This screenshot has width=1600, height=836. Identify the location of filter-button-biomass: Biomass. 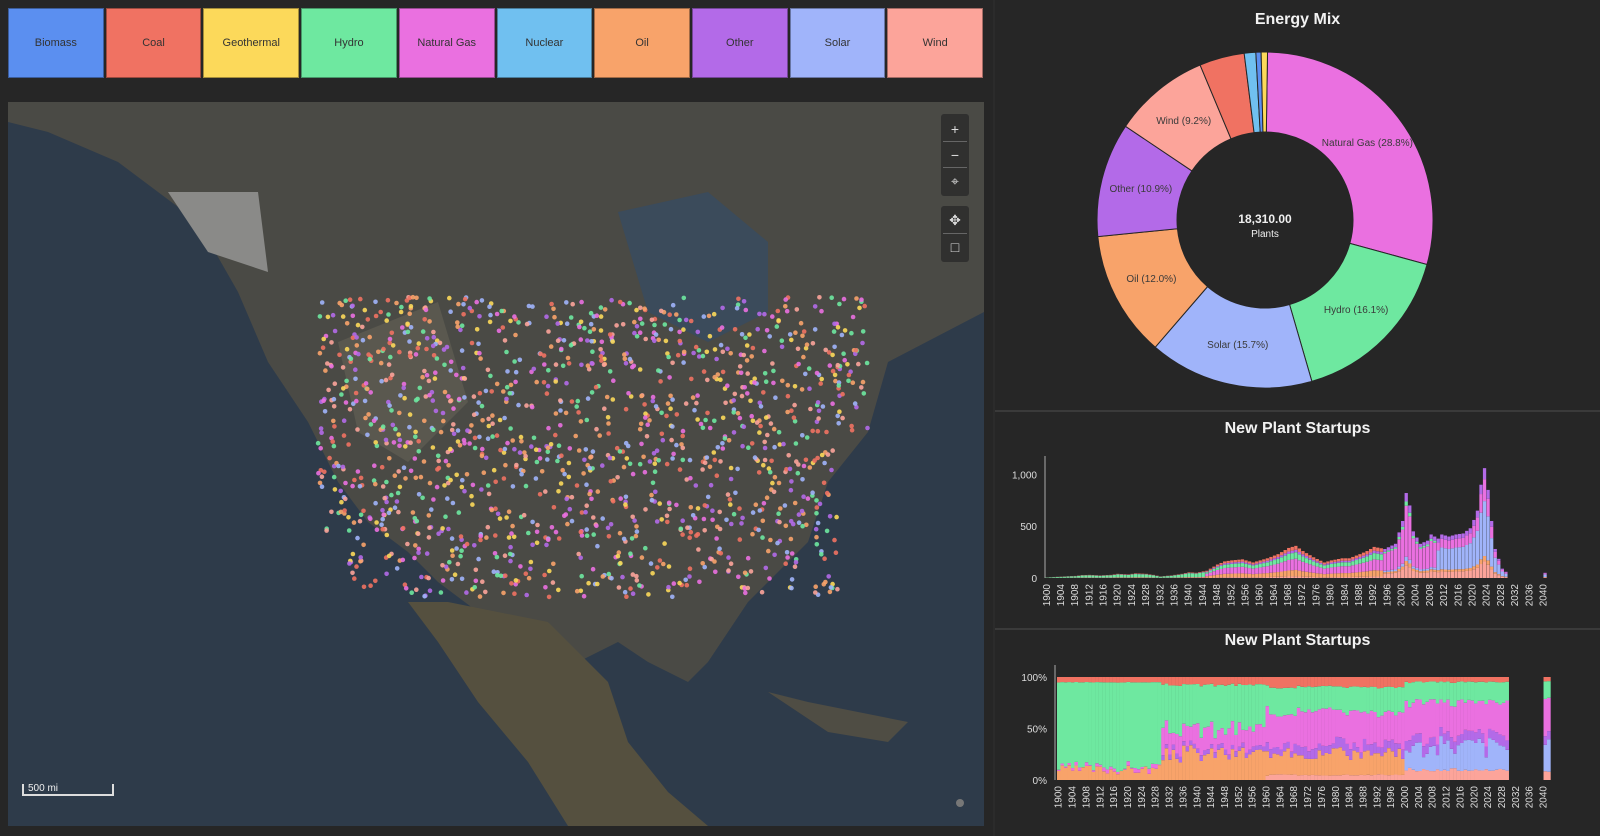
(56, 43).